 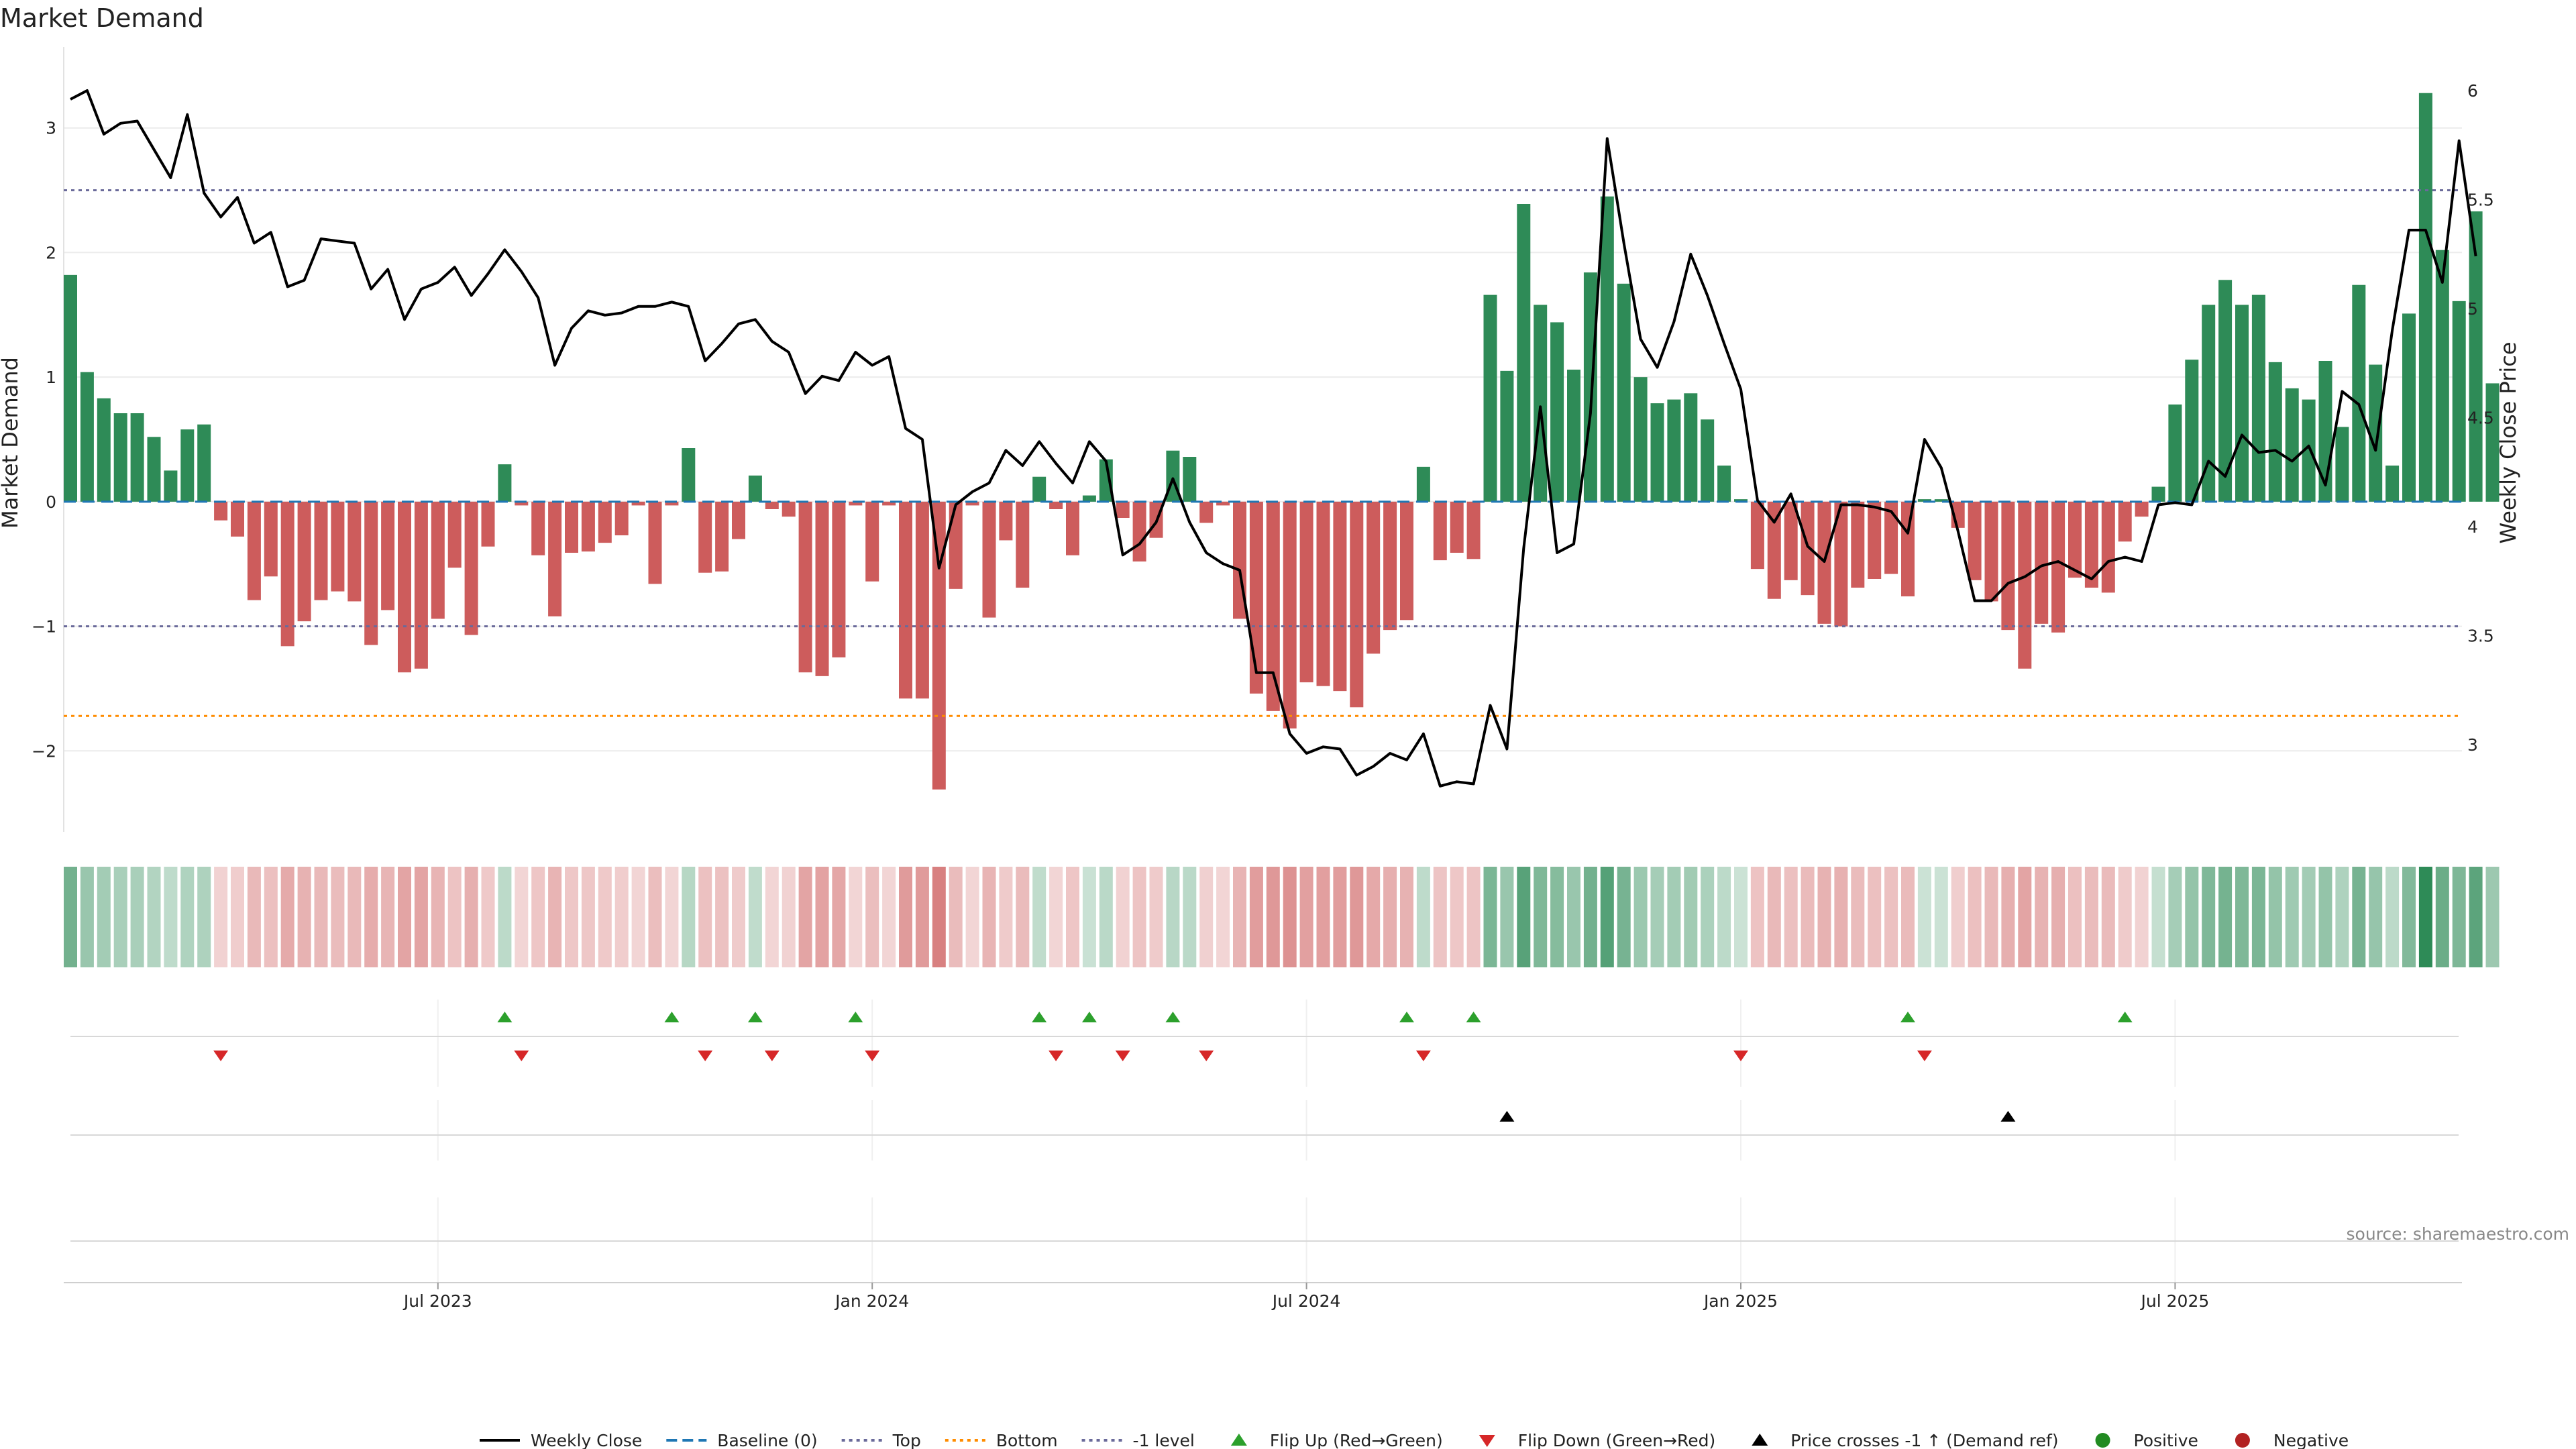 I want to click on flip-markers-panel, so click(x=1264, y=1043).